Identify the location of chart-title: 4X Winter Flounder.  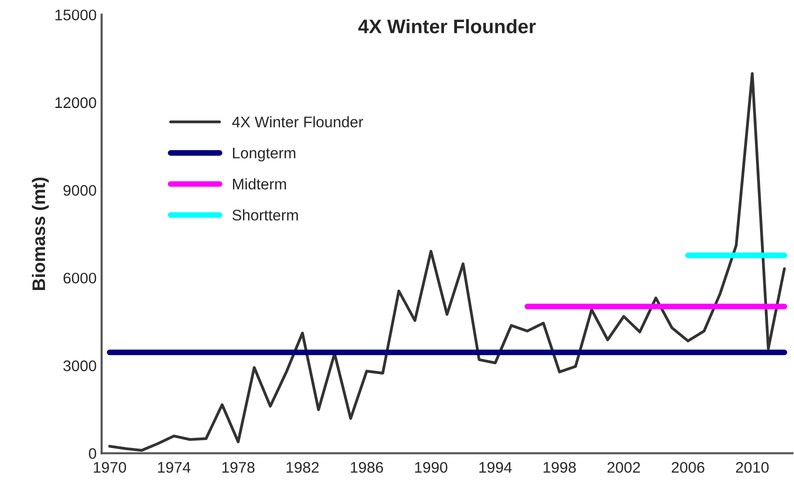
(447, 26).